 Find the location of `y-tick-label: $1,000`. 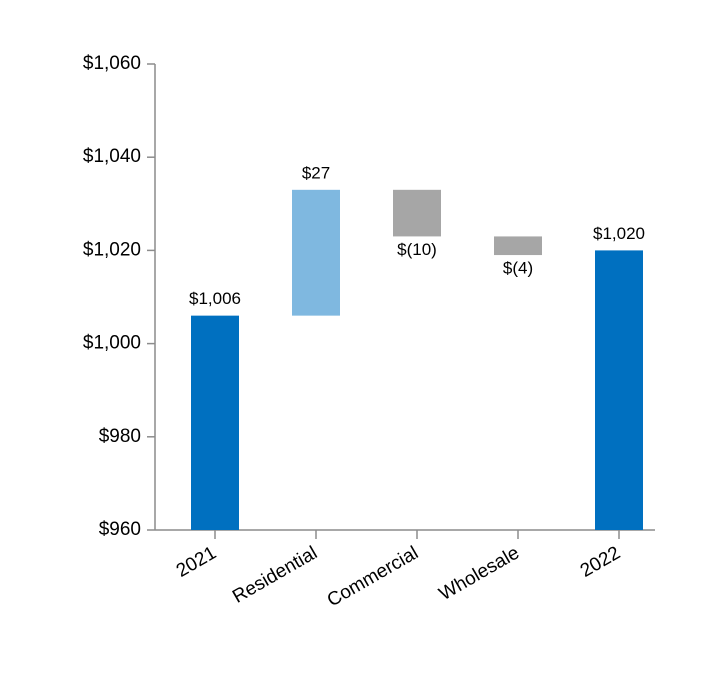

y-tick-label: $1,000 is located at coordinates (112, 343).